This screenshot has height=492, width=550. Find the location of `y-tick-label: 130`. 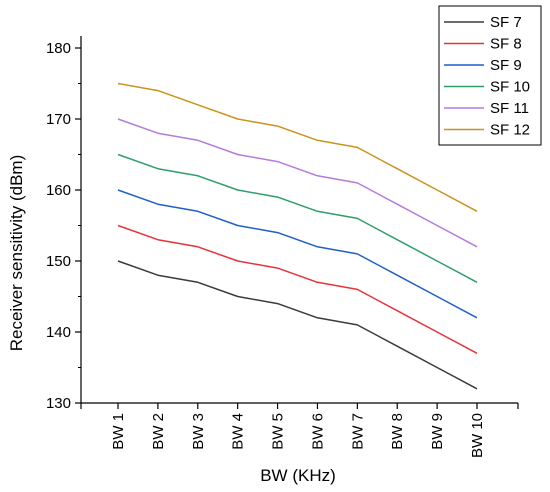

y-tick-label: 130 is located at coordinates (58, 403).